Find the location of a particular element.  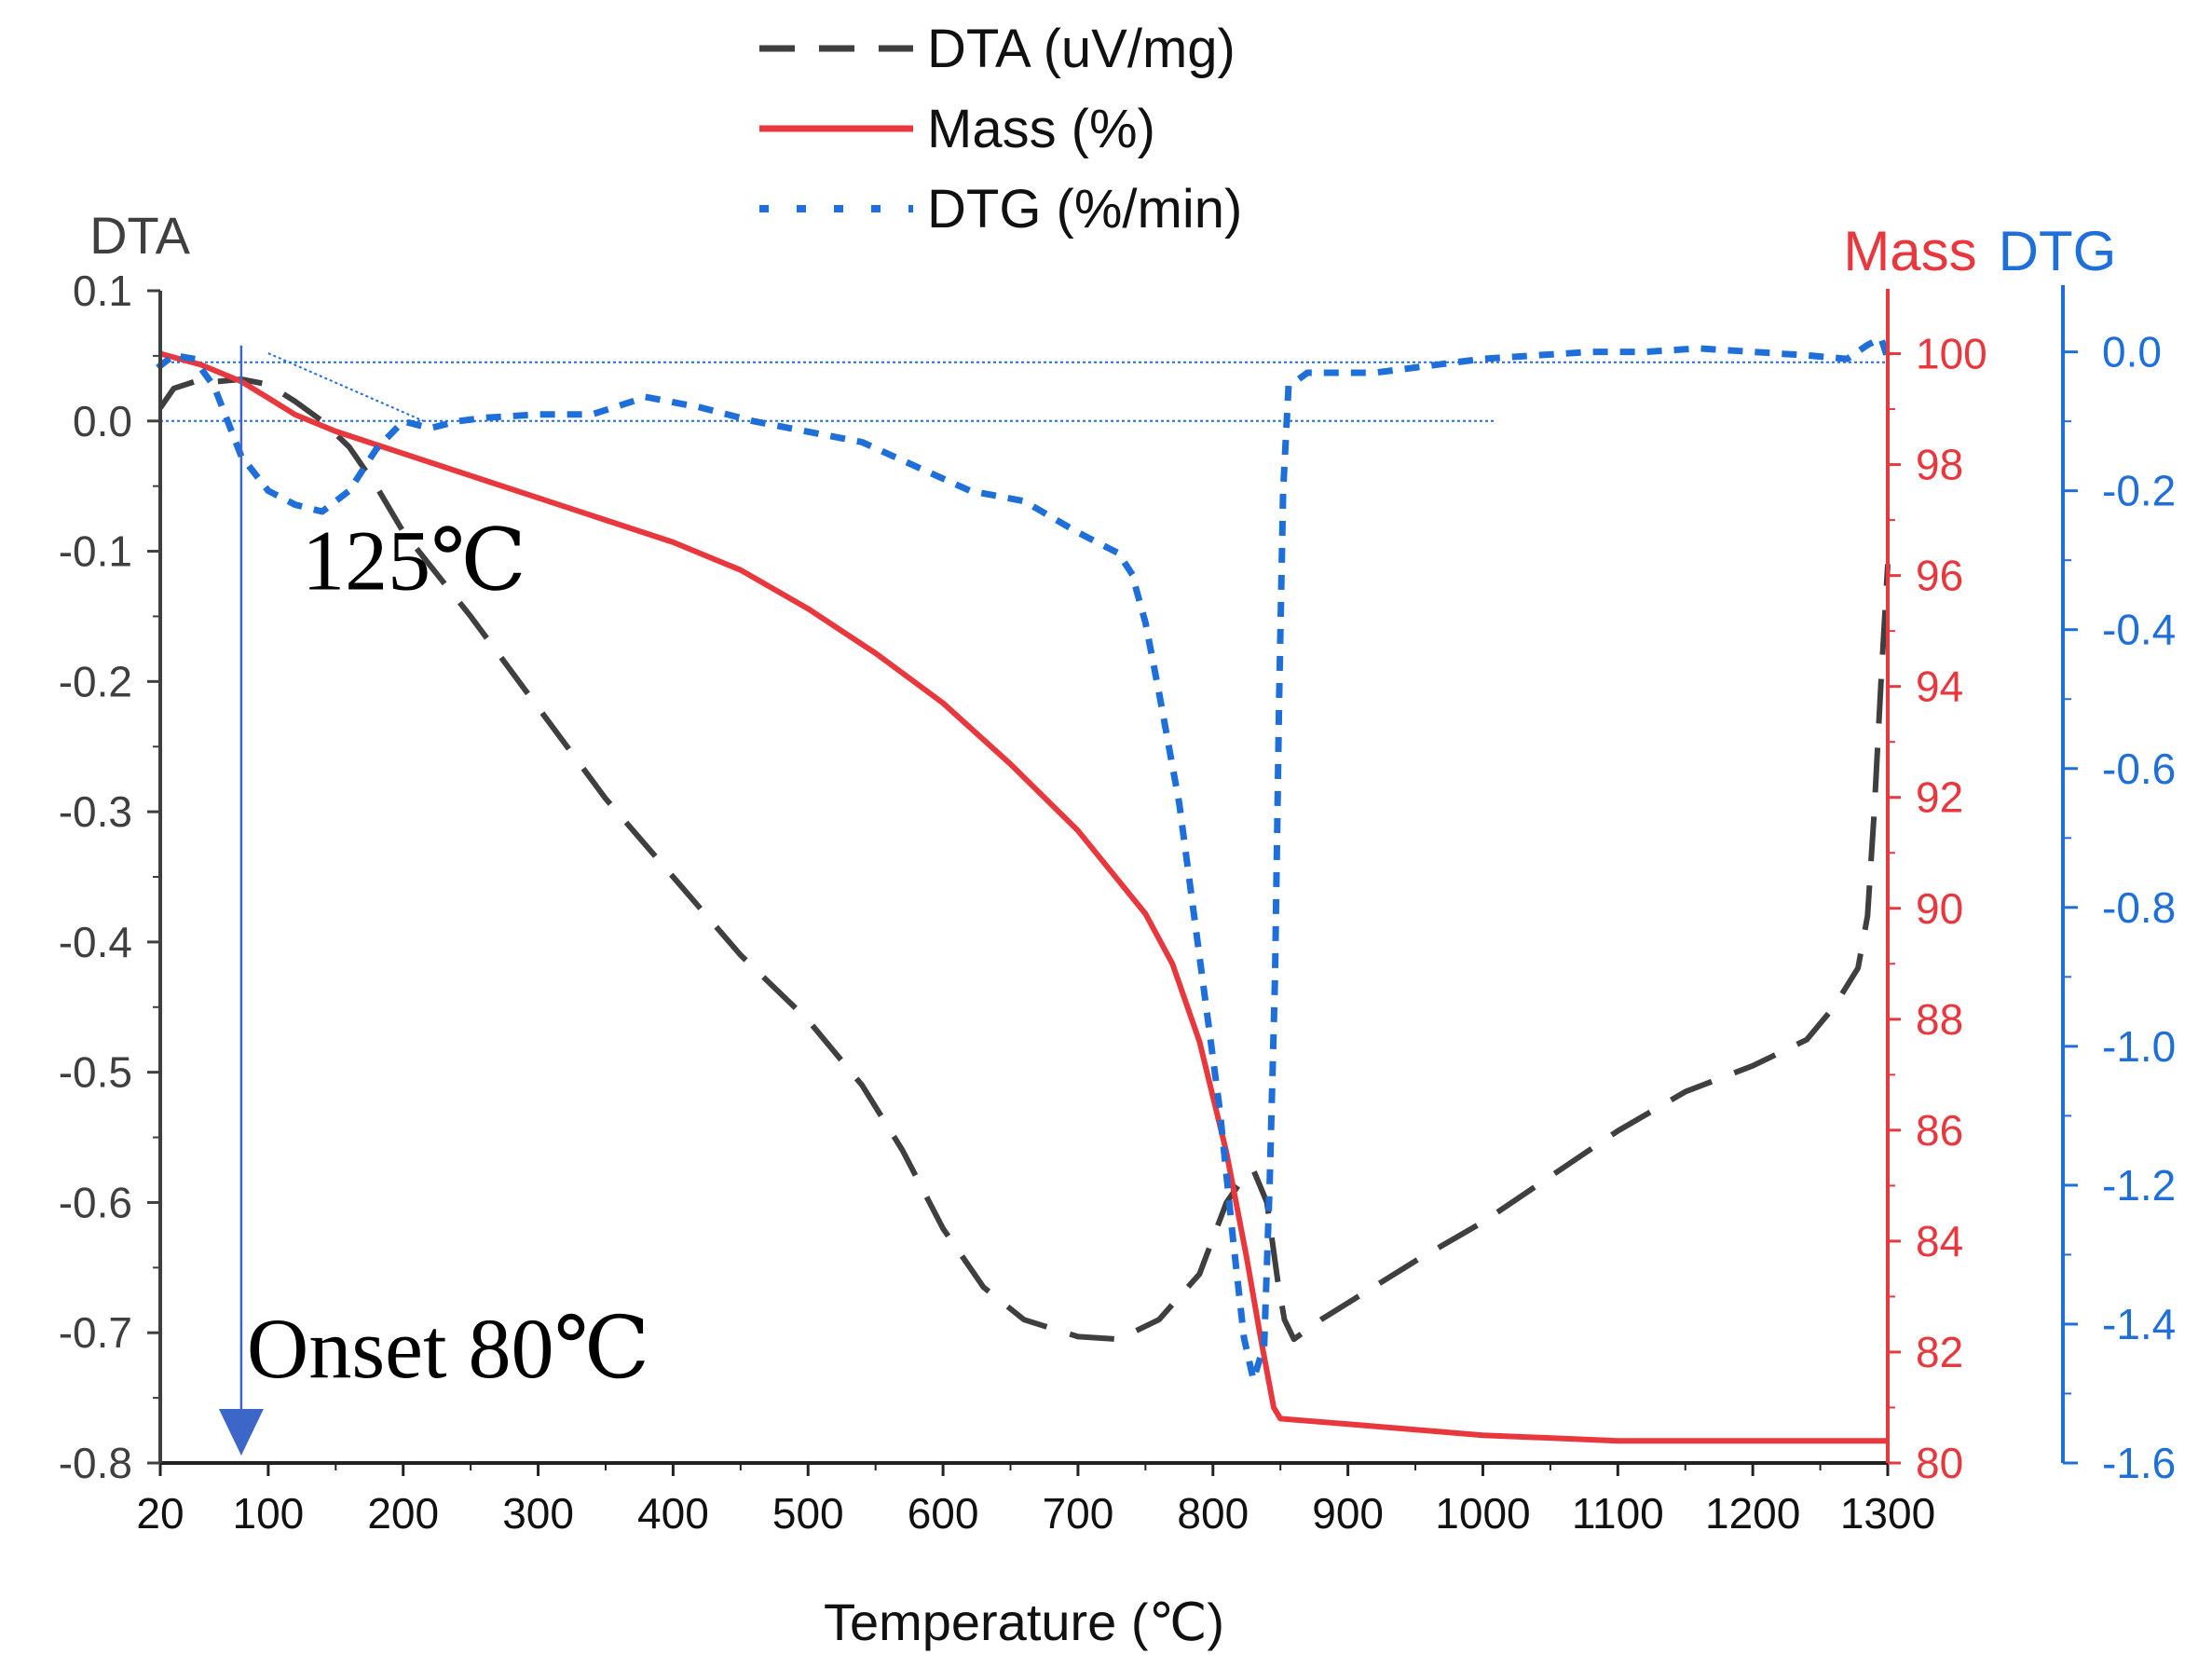

dtg-tick-label: -0.2 is located at coordinates (2139, 491).